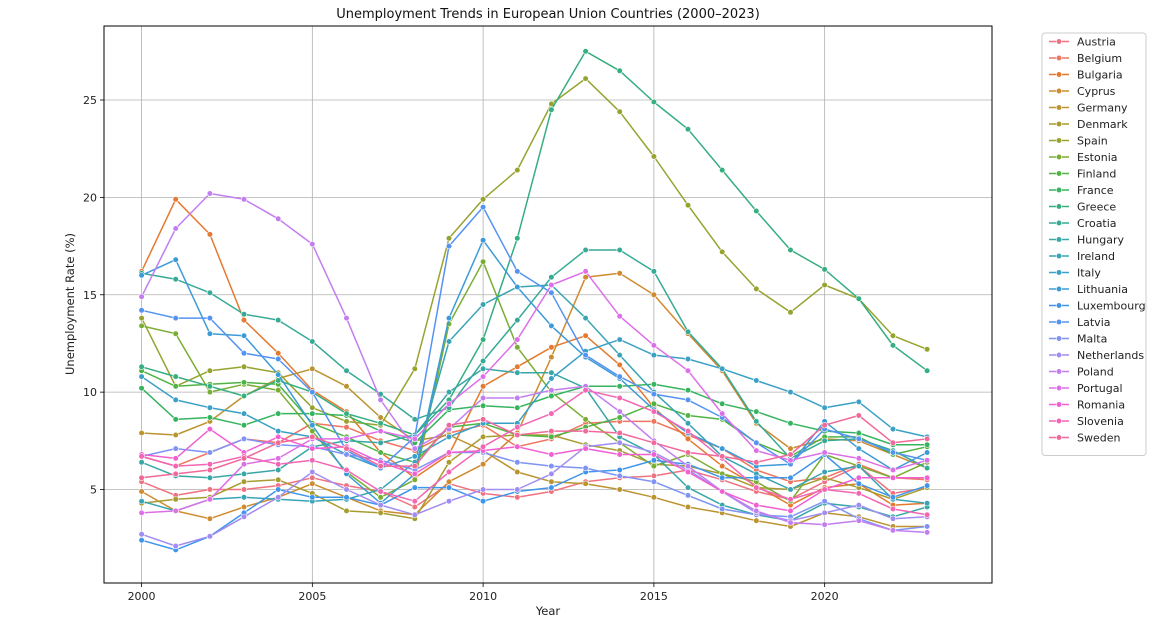 The width and height of the screenshot is (1163, 622). Describe the element at coordinates (1102, 289) in the screenshot. I see `legend-label: Lithuania` at that location.